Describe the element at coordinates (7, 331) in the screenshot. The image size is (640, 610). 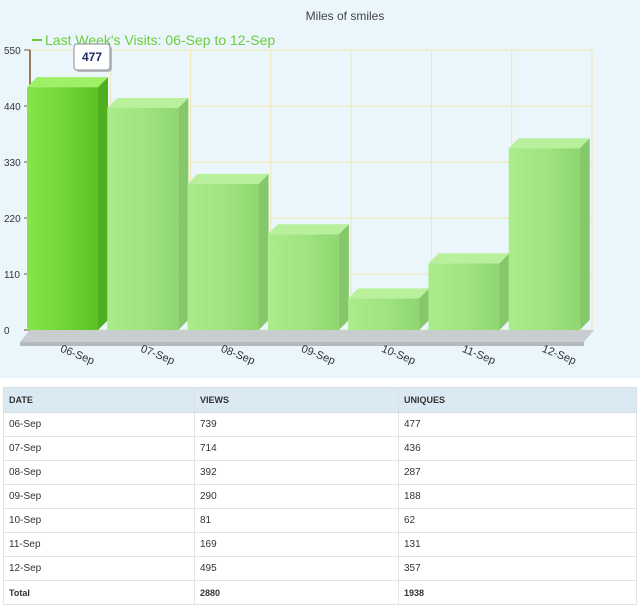
I see `y-tick-label: 0` at that location.